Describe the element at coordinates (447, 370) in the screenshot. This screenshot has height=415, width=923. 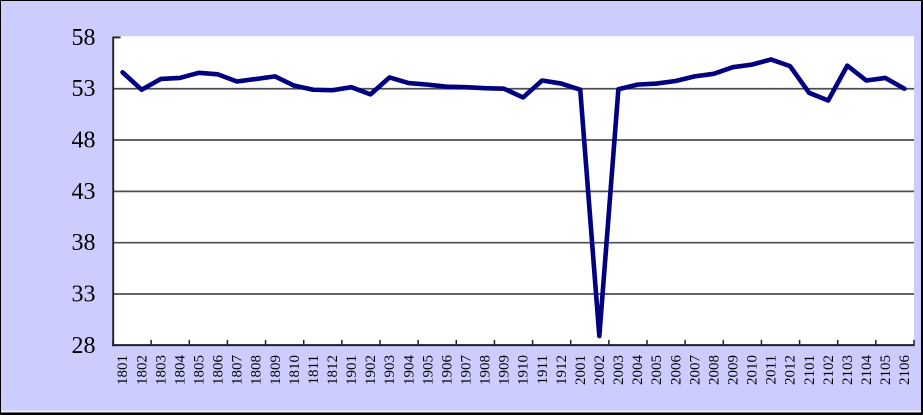
I see `svg-text: 1906` at that location.